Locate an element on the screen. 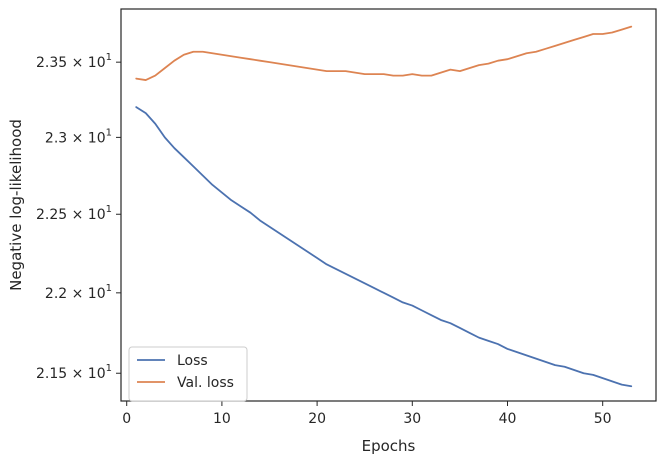 The width and height of the screenshot is (667, 463). x-tick-label: 50 is located at coordinates (603, 419).